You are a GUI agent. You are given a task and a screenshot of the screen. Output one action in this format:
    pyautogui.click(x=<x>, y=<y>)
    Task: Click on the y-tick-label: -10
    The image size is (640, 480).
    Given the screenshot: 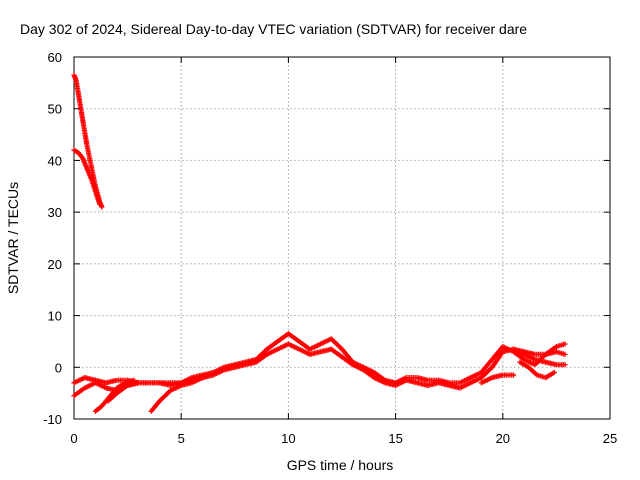 What is the action you would take?
    pyautogui.click(x=52, y=419)
    